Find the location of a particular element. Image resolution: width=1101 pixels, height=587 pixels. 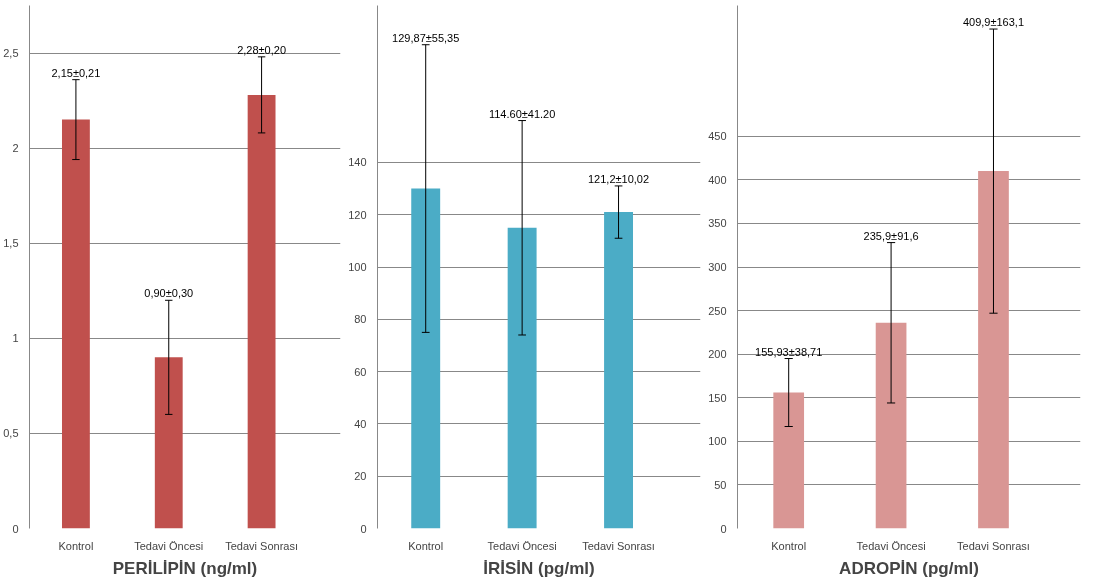

y-tick-label: 300 is located at coordinates (717, 267).